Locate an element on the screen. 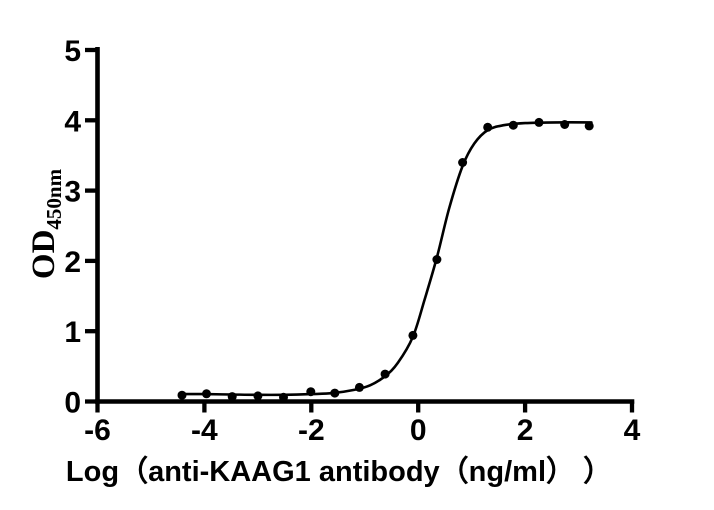 This screenshot has height=510, width=714. x-axis-title: Log（anti-KAAG1 antibody（ng/ml） ） is located at coordinates (339, 471).